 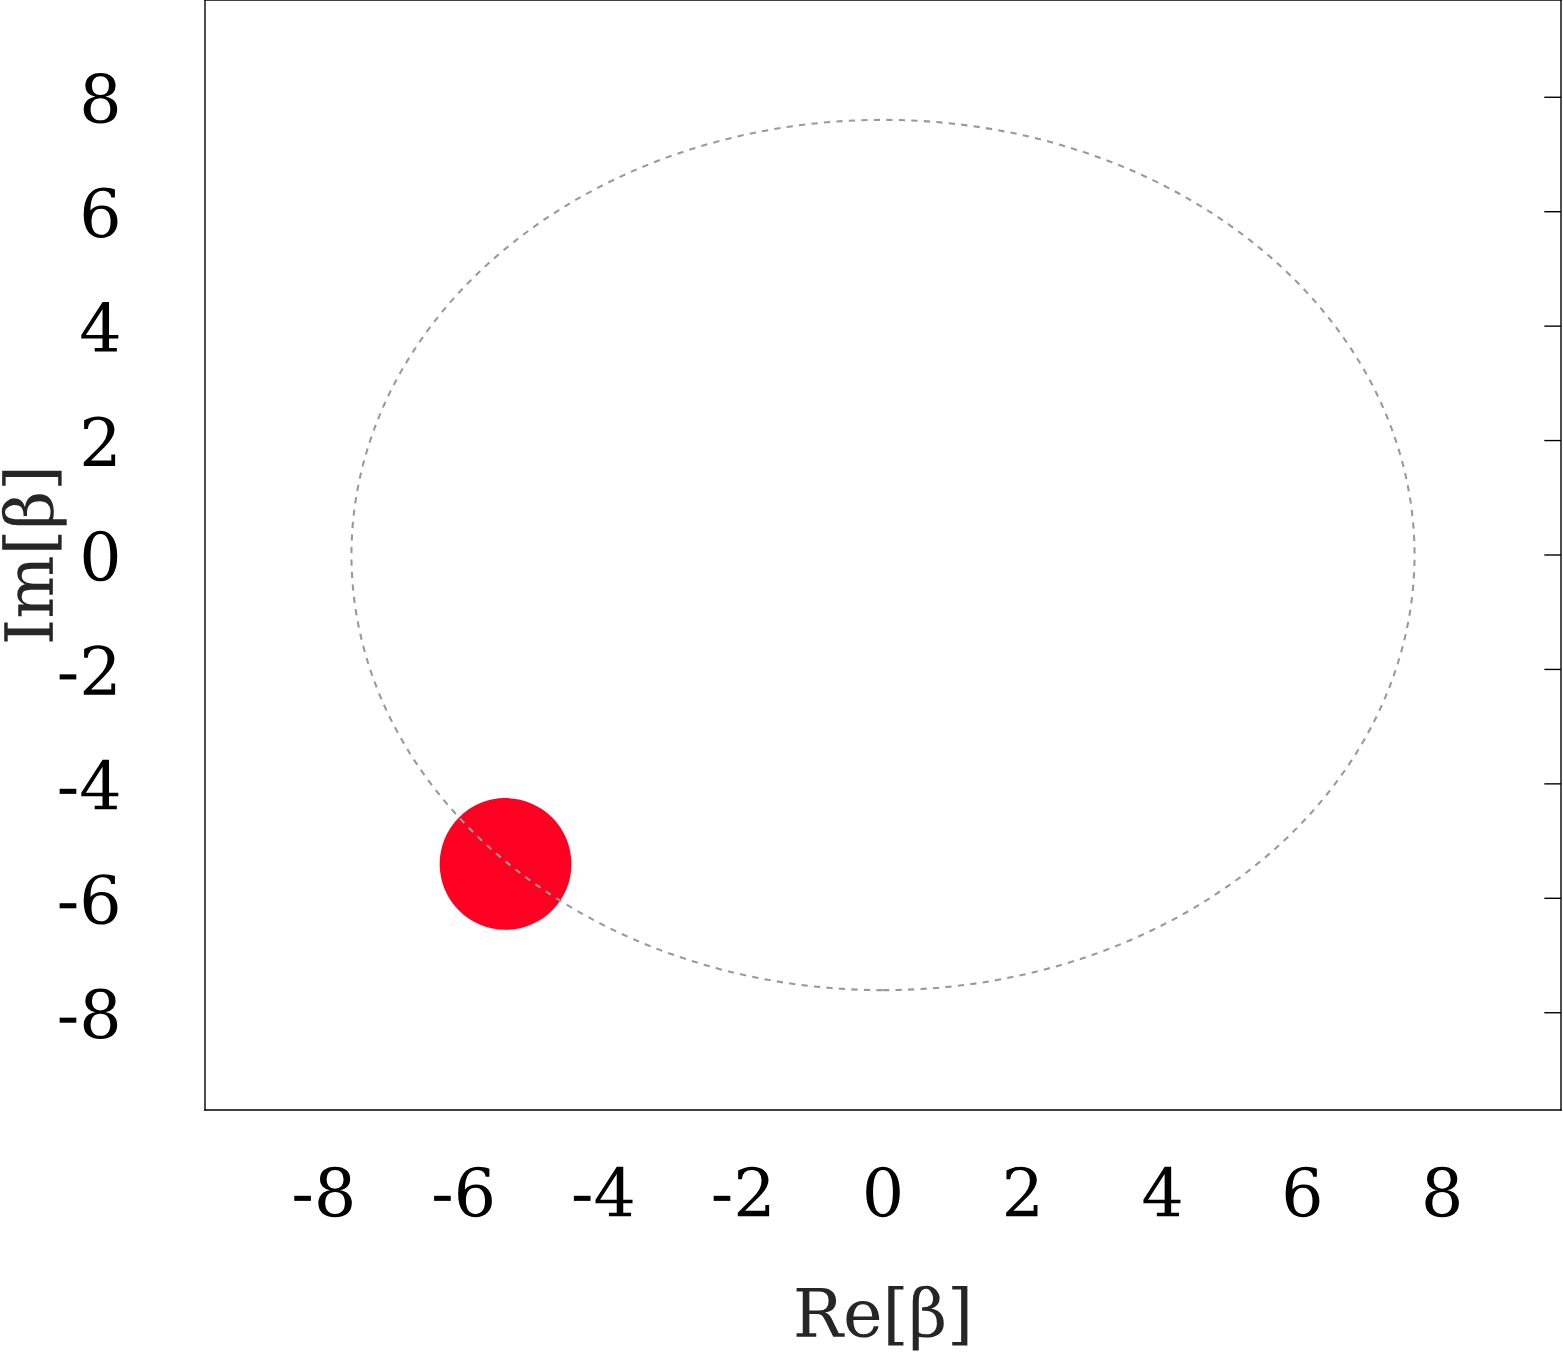 I want to click on y-tick-label: -8, so click(x=88, y=1014).